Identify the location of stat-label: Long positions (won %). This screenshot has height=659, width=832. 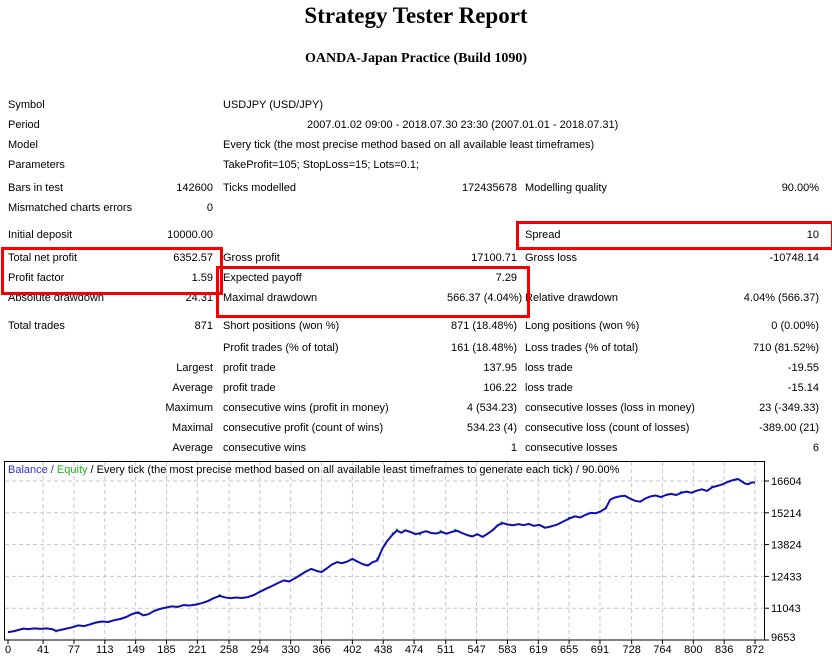
(582, 326).